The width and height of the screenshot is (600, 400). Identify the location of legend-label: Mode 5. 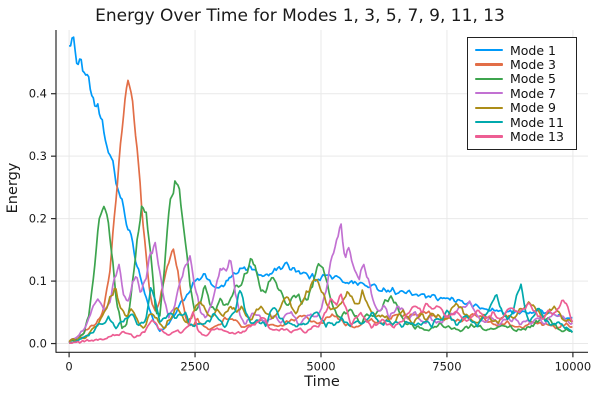
(533, 79).